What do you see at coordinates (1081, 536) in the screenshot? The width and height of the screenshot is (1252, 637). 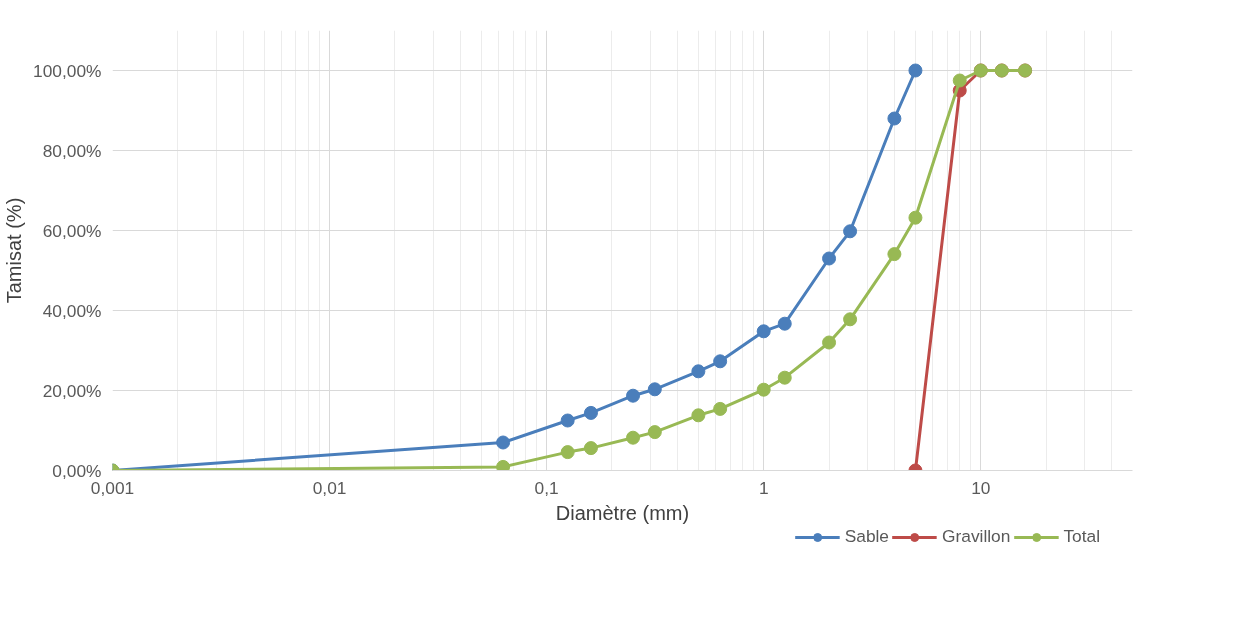 I see `legend-label: Total` at bounding box center [1081, 536].